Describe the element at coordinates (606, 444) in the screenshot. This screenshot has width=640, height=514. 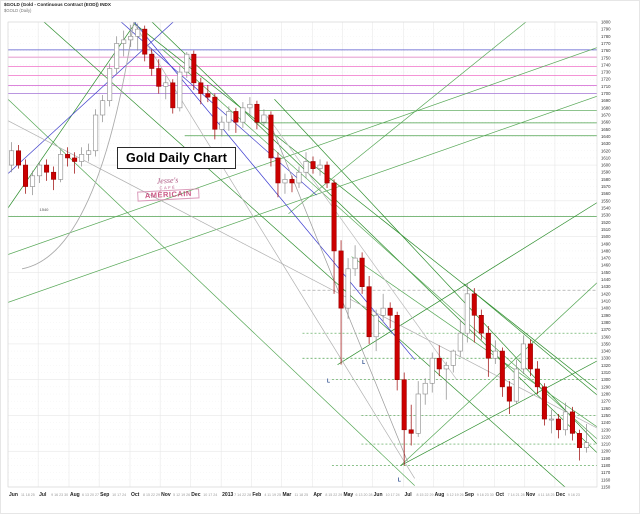
I see `svg-text: 1210` at that location.